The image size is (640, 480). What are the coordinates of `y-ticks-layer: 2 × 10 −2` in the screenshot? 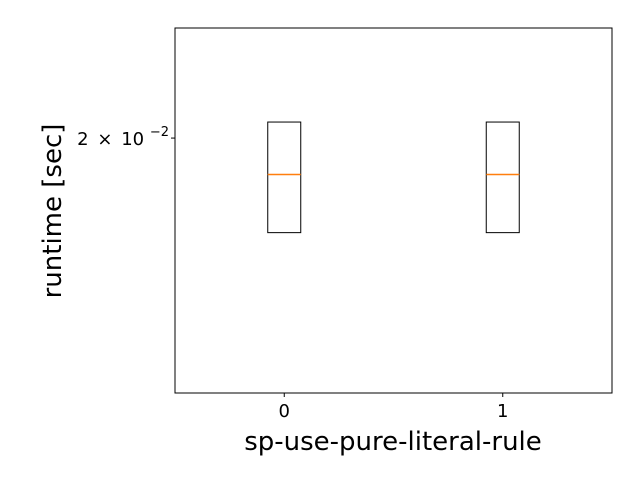 It's located at (126, 137).